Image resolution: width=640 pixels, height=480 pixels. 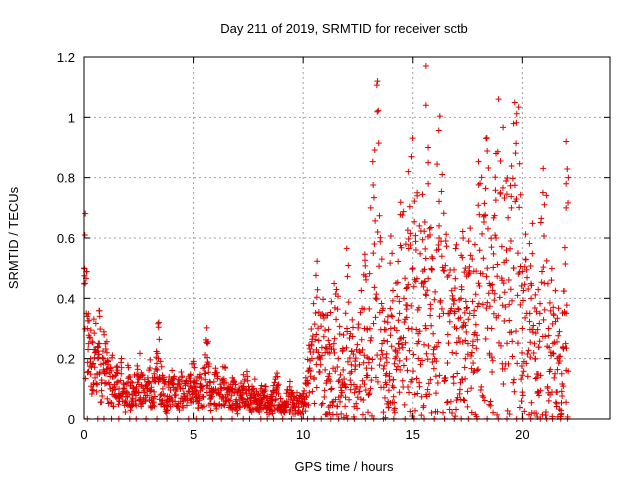 I want to click on y-axis-label: SRMTID / TECUs, so click(x=13, y=237).